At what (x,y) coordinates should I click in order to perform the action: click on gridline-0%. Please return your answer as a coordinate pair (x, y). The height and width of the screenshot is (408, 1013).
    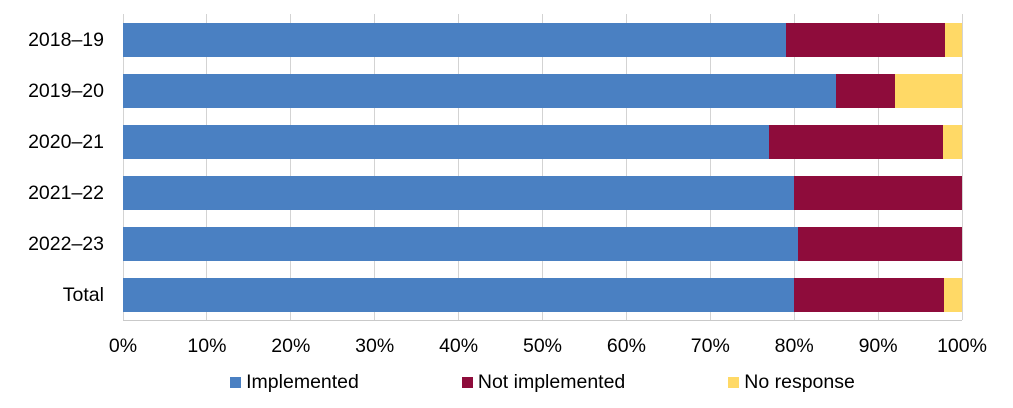
    Looking at the image, I should click on (123, 167).